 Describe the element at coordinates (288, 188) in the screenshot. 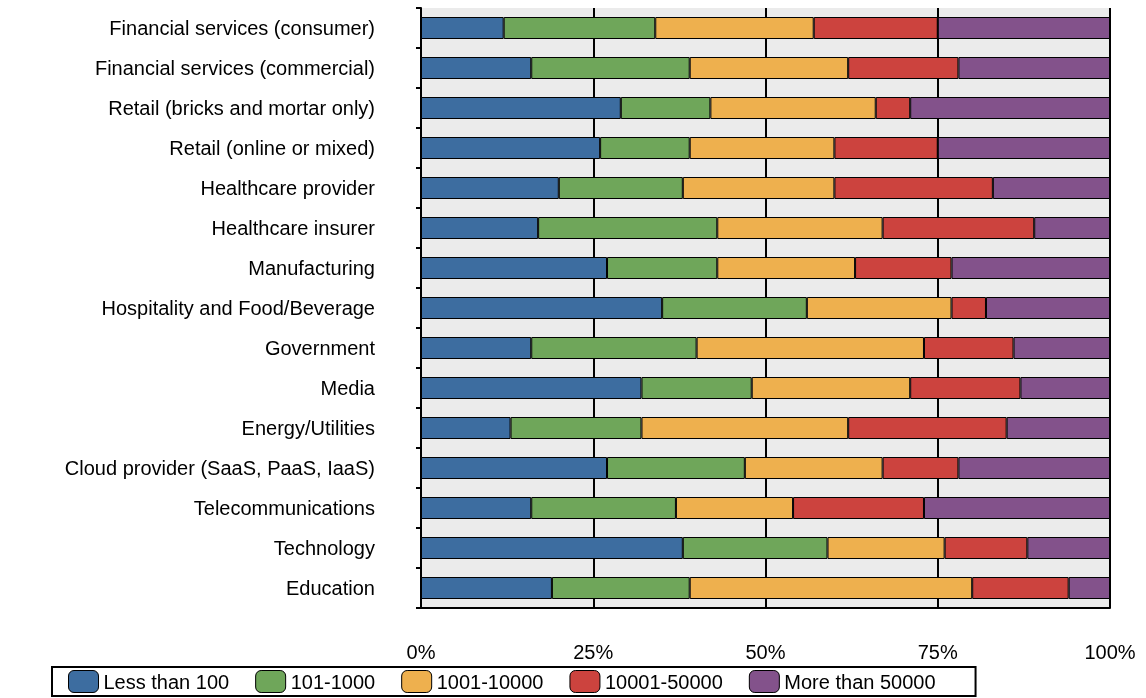

I see `y-tick-label: Healthcare provider` at that location.